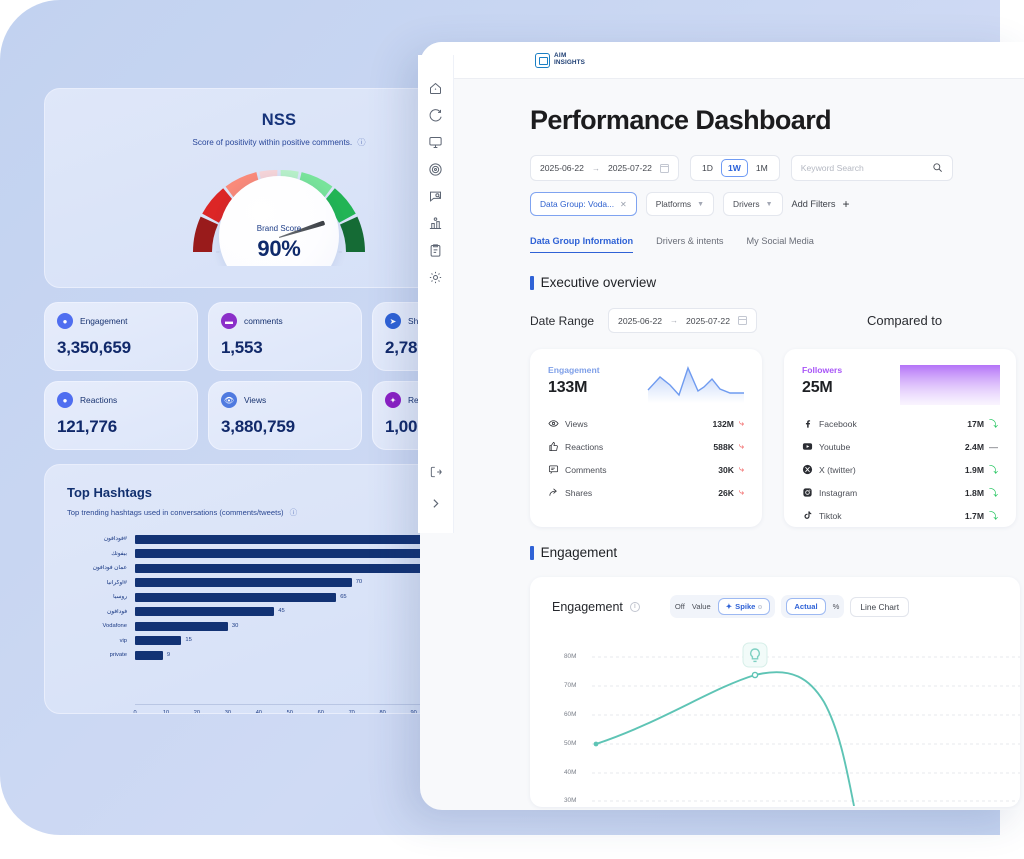 The width and height of the screenshot is (1024, 859). Describe the element at coordinates (87, 426) in the screenshot. I see `metric-value: 121,776` at that location.